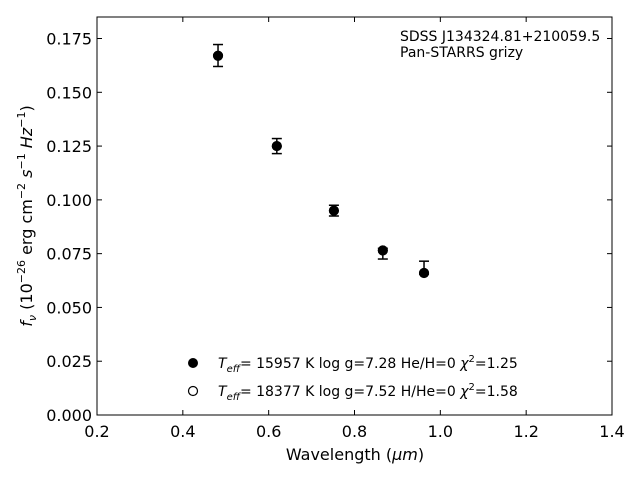 This screenshot has width=640, height=480. What do you see at coordinates (69, 92) in the screenshot?
I see `y-tick-label: 0.150` at bounding box center [69, 92].